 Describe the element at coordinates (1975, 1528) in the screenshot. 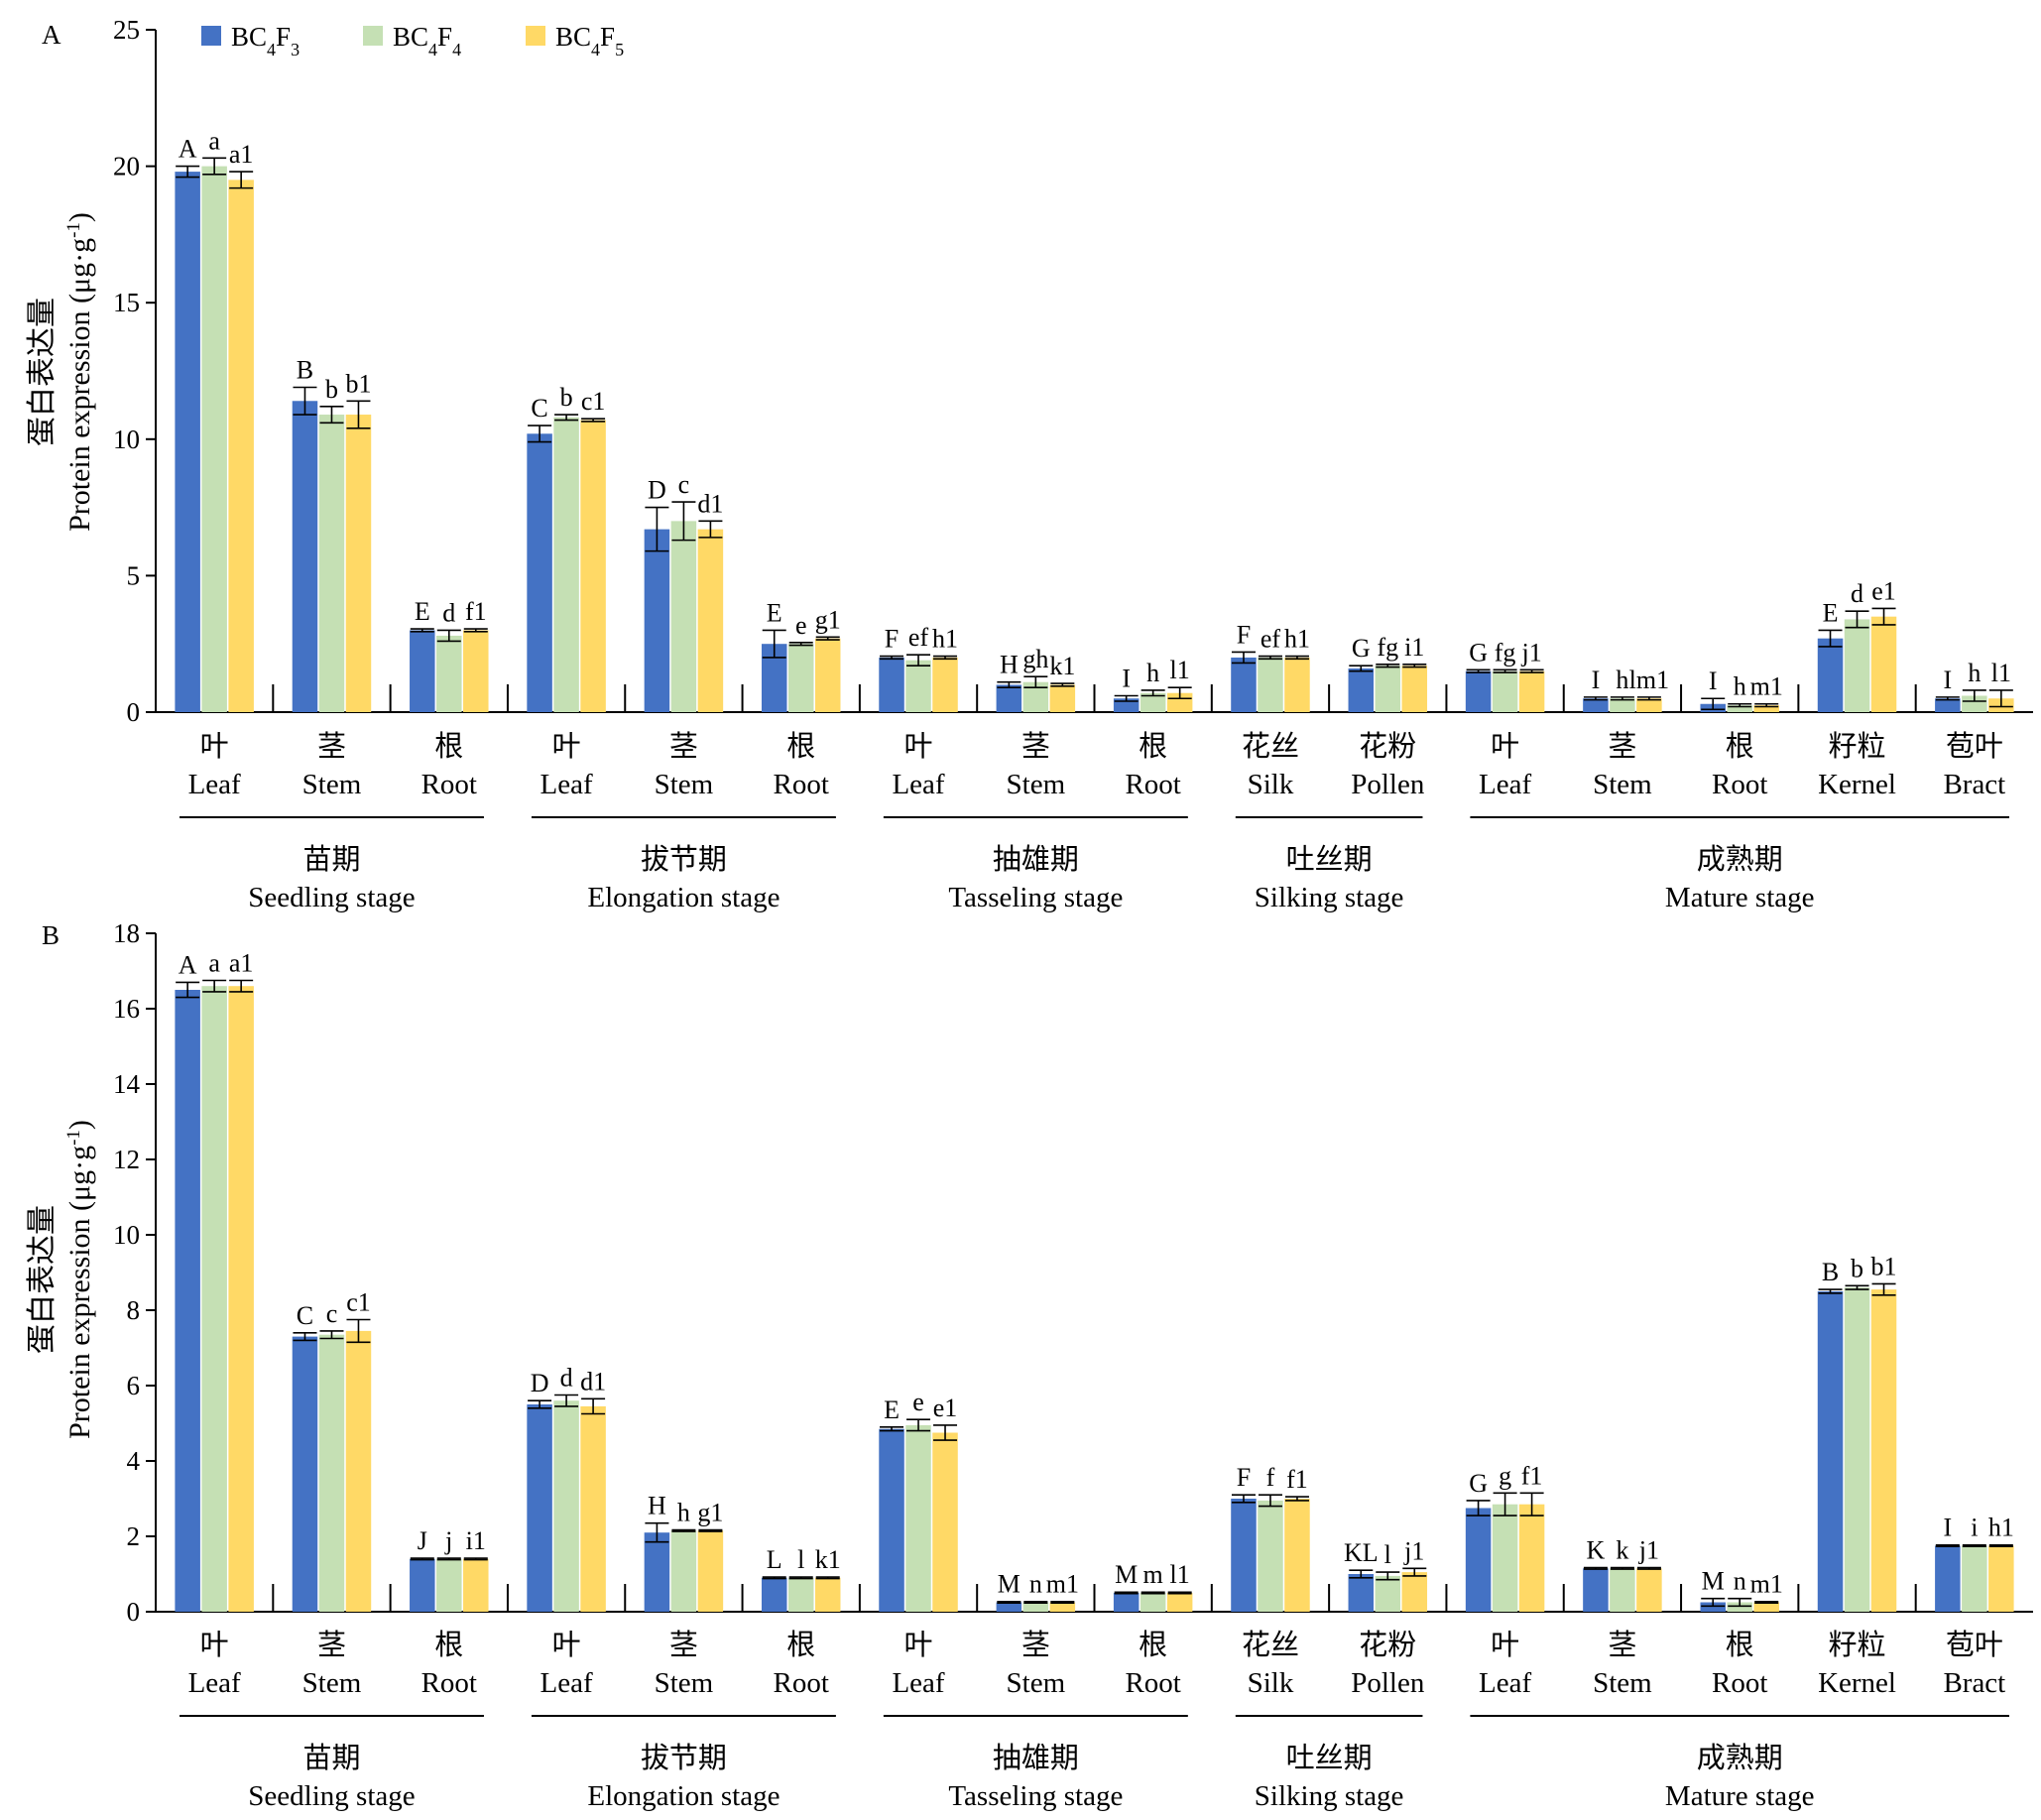

I see `significance-label: i` at that location.